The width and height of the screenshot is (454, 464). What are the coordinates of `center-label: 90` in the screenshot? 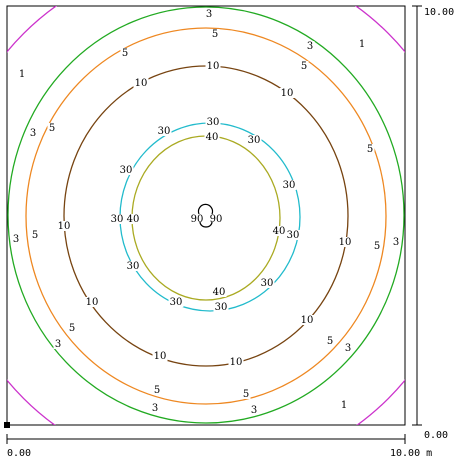 It's located at (197, 219).